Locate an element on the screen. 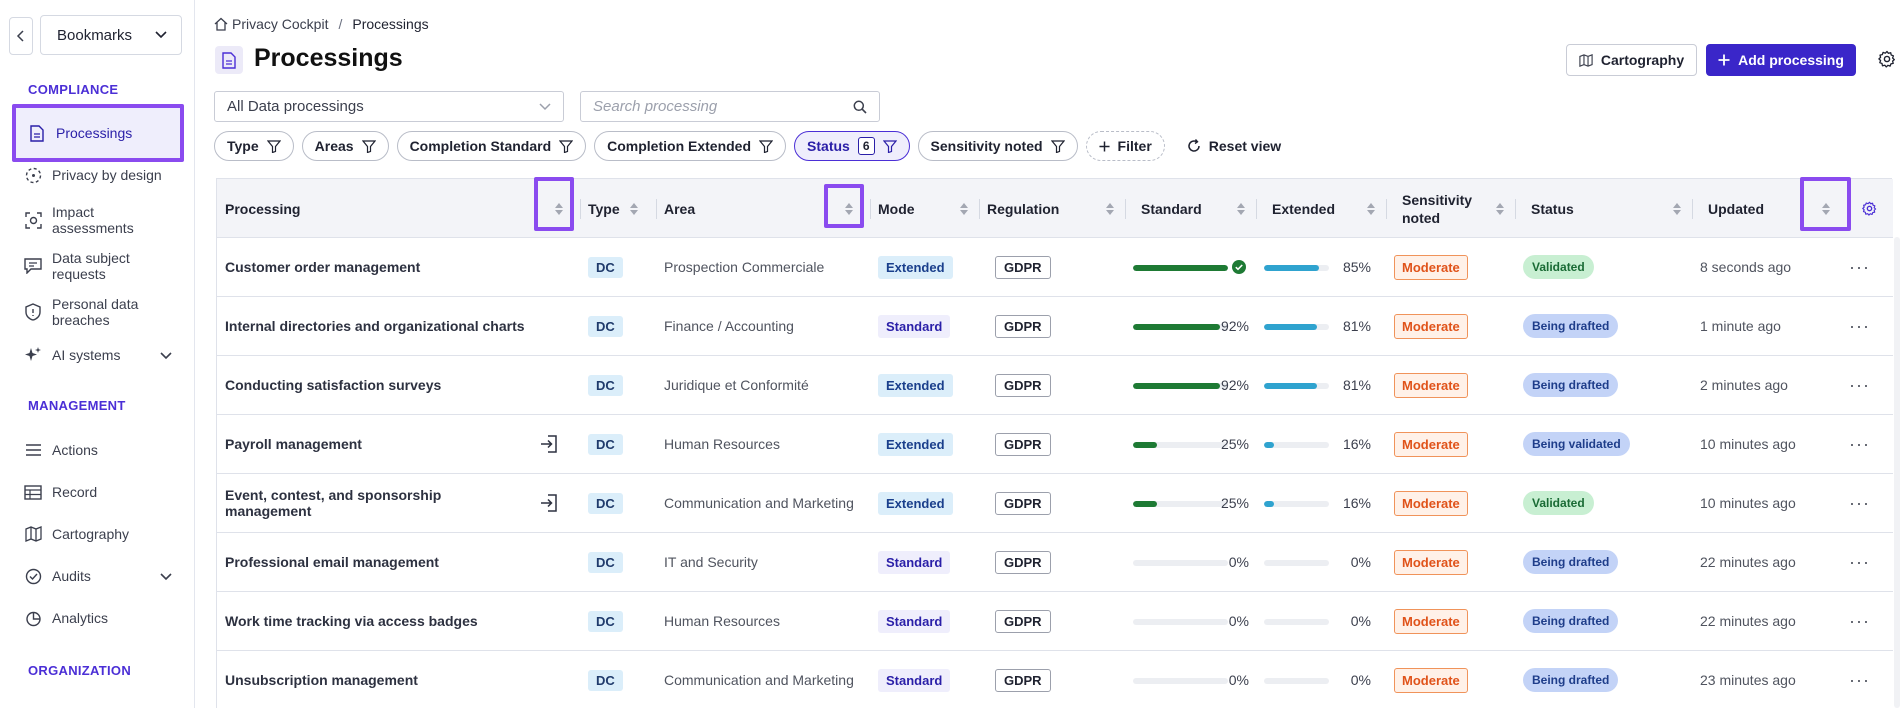  table-scrollbar is located at coordinates (1897, 472).